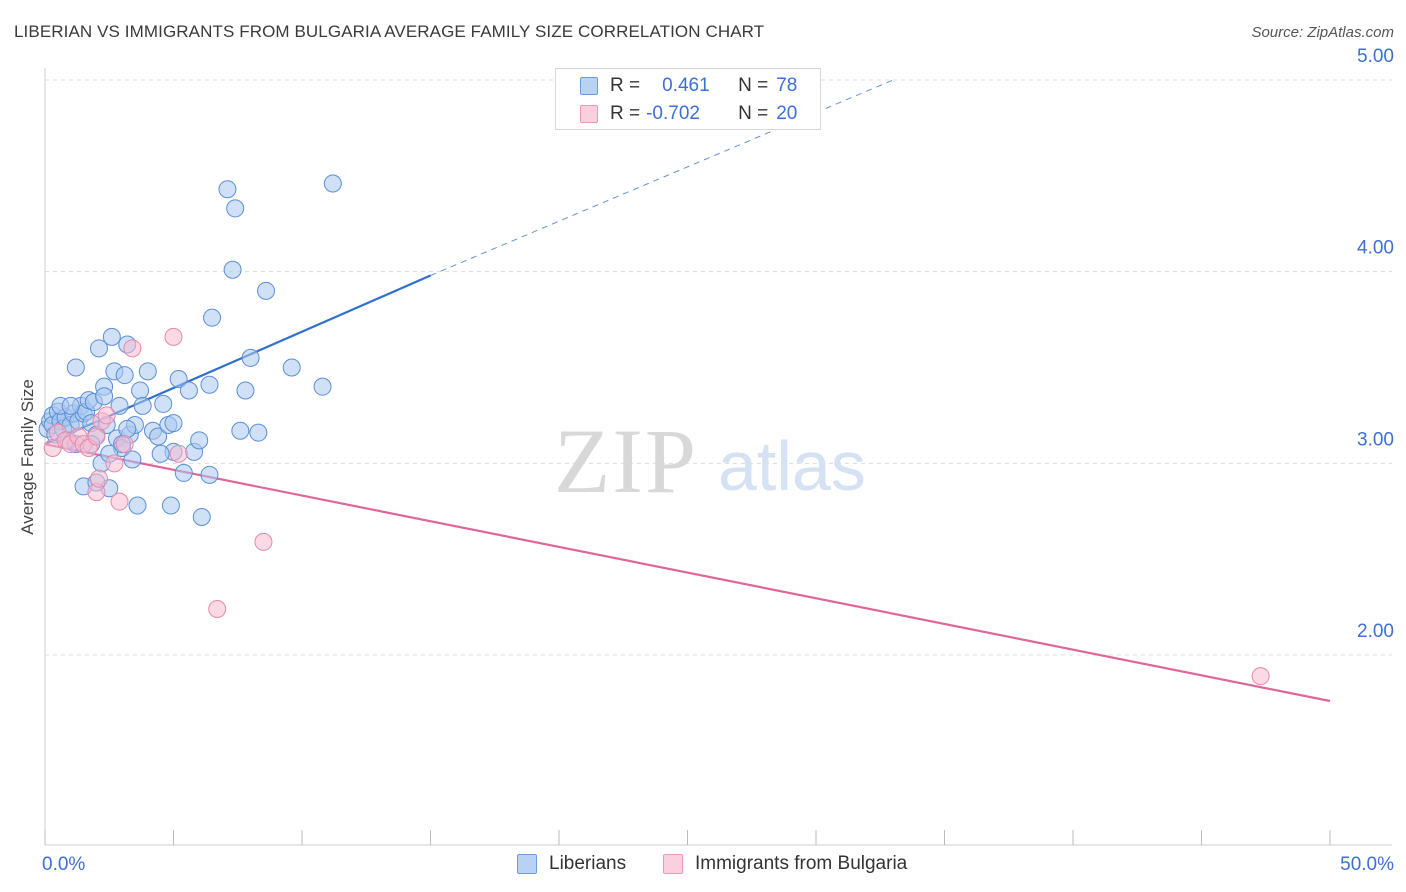 The width and height of the screenshot is (1406, 892). I want to click on watermark-zip: ZIP, so click(626, 461).